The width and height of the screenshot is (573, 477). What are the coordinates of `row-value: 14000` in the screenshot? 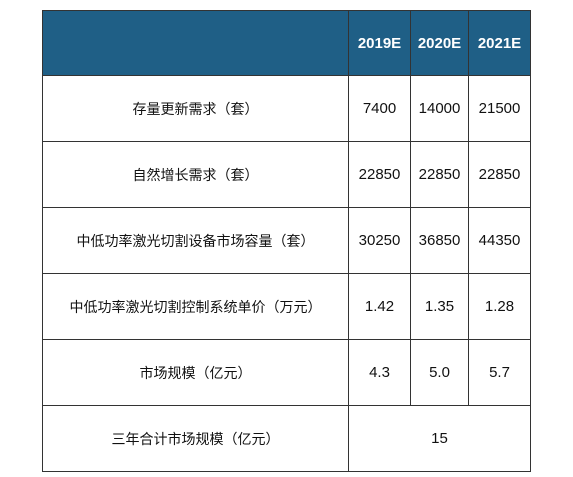 It's located at (439, 108).